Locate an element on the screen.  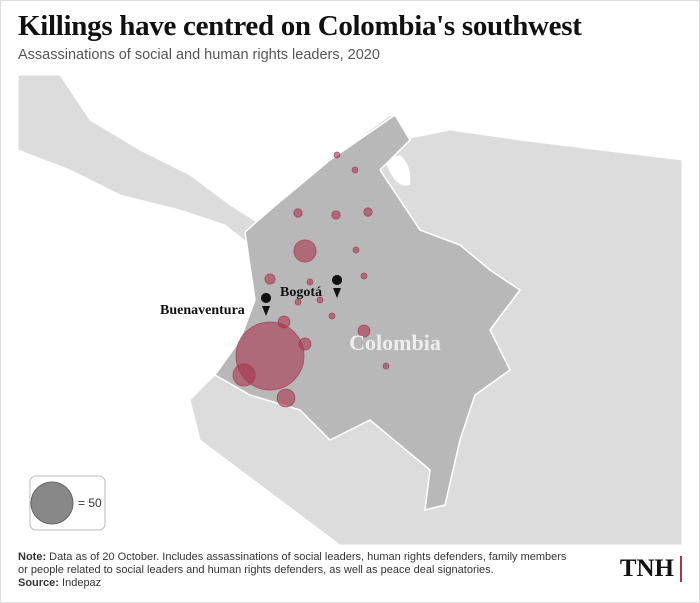
legend is located at coordinates (52, 503).